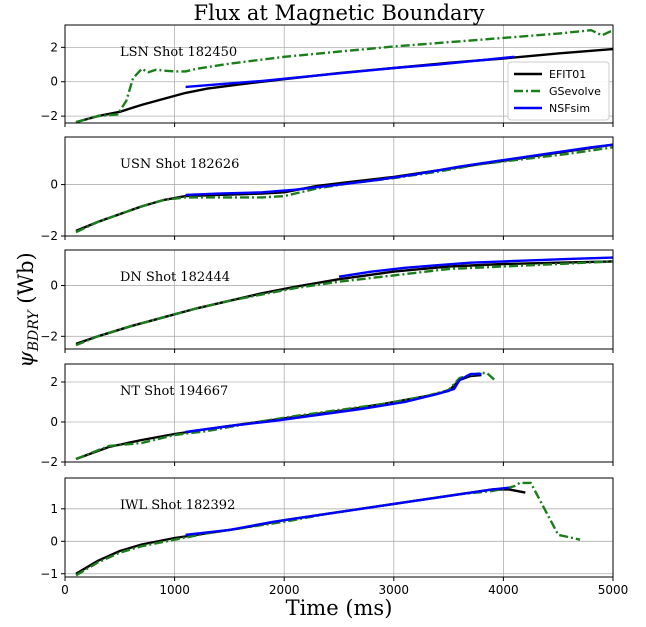 This screenshot has width=646, height=627. Describe the element at coordinates (178, 52) in the screenshot. I see `panel-label: LSN Shot 182450` at that location.